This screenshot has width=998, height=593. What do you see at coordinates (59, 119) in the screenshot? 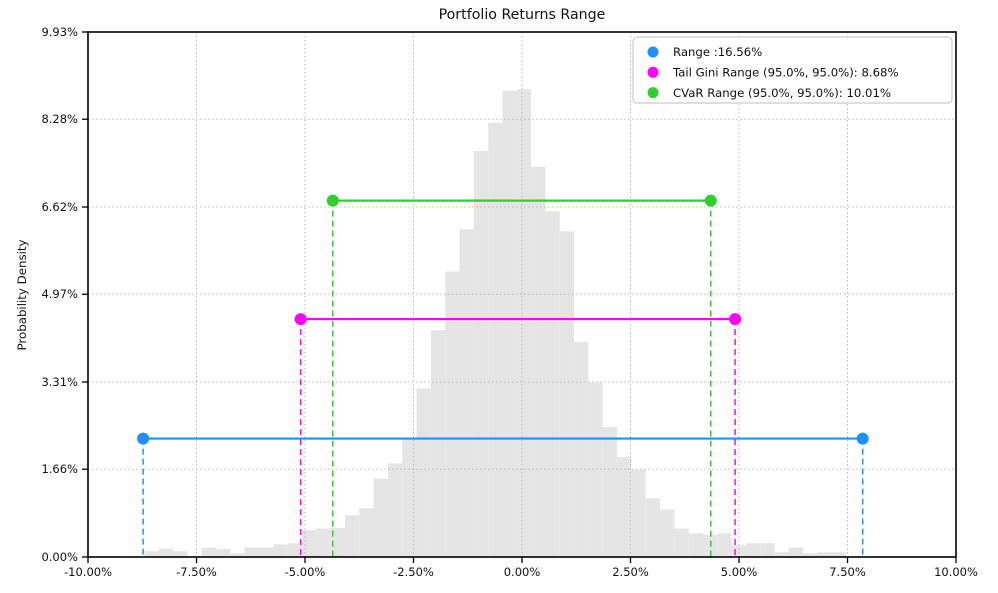
I see `y-tick-label: 8.28%` at bounding box center [59, 119].